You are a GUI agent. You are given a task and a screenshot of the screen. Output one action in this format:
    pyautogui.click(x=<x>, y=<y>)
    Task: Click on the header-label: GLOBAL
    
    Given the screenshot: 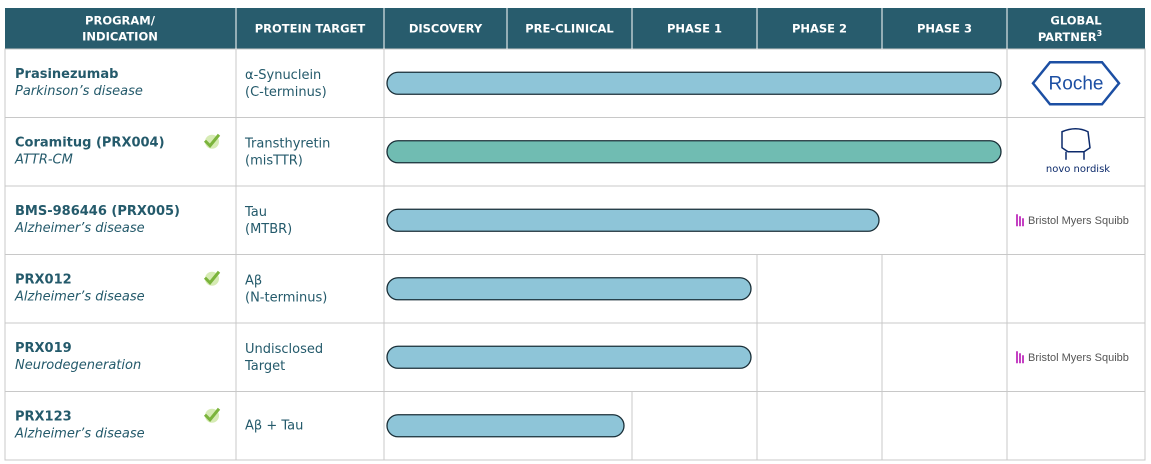 What is the action you would take?
    pyautogui.click(x=1076, y=21)
    